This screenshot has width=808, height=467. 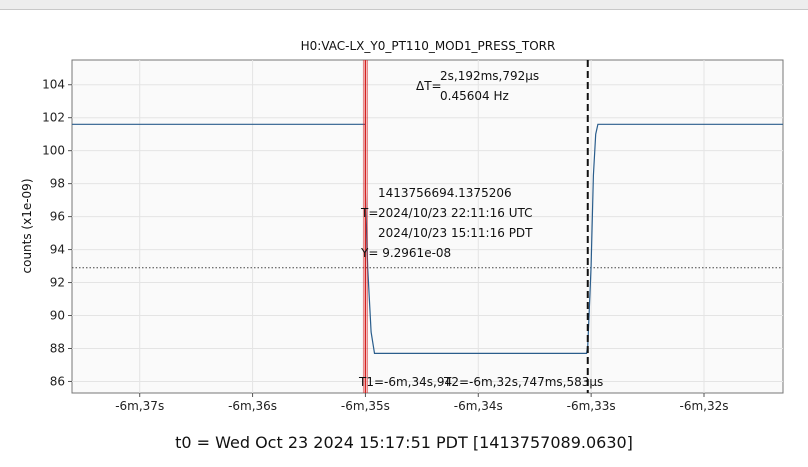 I want to click on x-tick-label: -6m,34s, so click(x=478, y=406).